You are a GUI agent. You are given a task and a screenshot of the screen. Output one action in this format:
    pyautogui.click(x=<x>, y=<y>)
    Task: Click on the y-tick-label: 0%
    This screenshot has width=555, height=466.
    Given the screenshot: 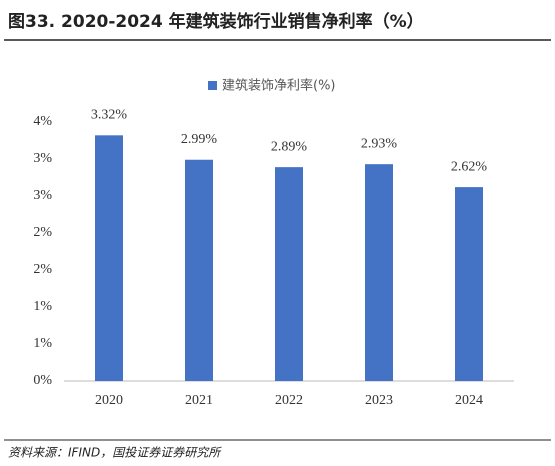 What is the action you would take?
    pyautogui.click(x=42, y=380)
    